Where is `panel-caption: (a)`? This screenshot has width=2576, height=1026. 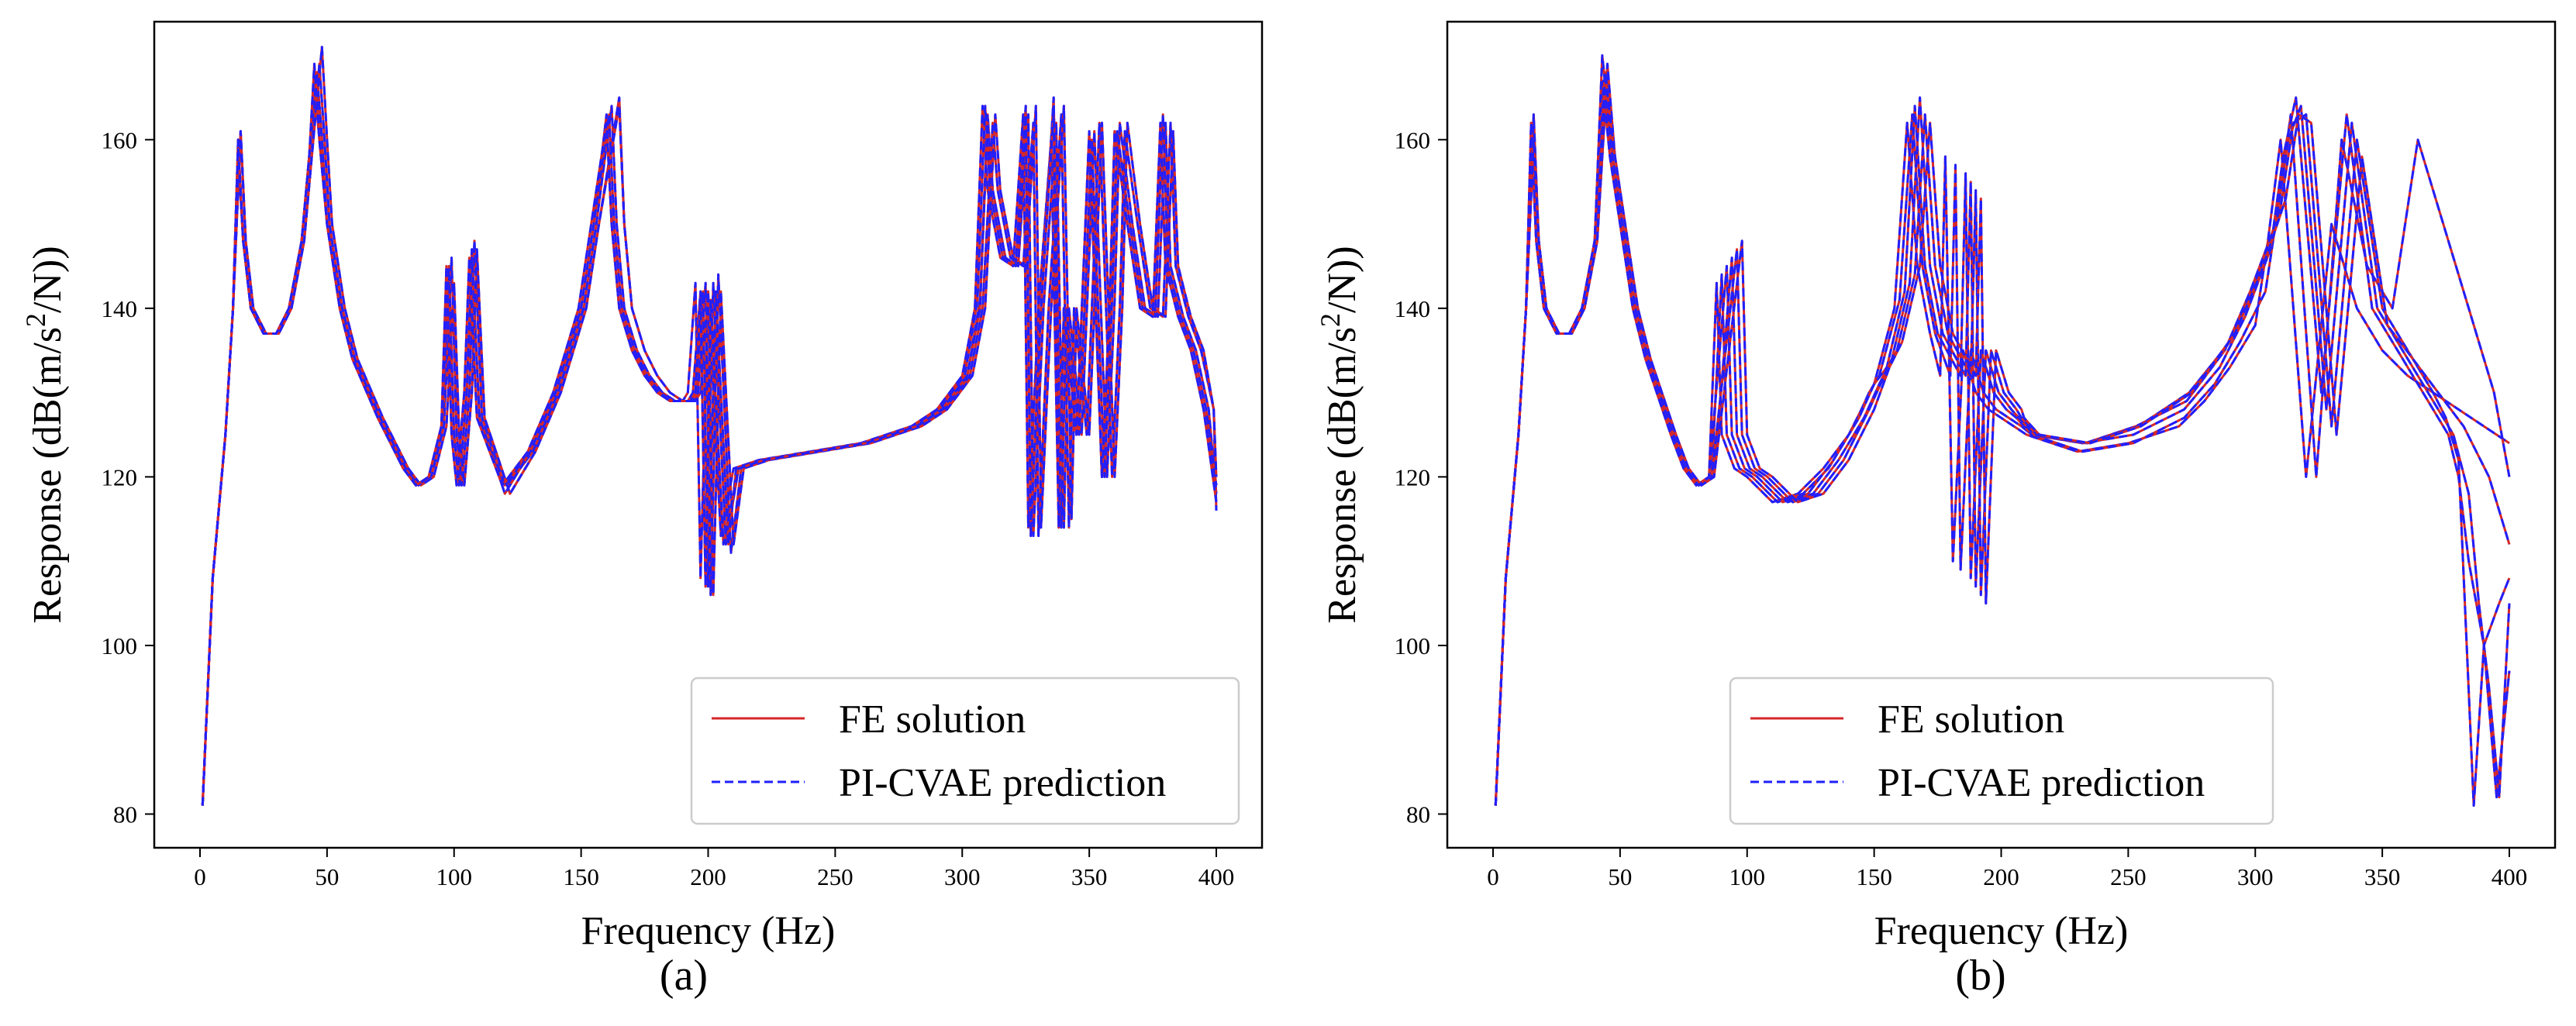 panel-caption: (a) is located at coordinates (684, 976).